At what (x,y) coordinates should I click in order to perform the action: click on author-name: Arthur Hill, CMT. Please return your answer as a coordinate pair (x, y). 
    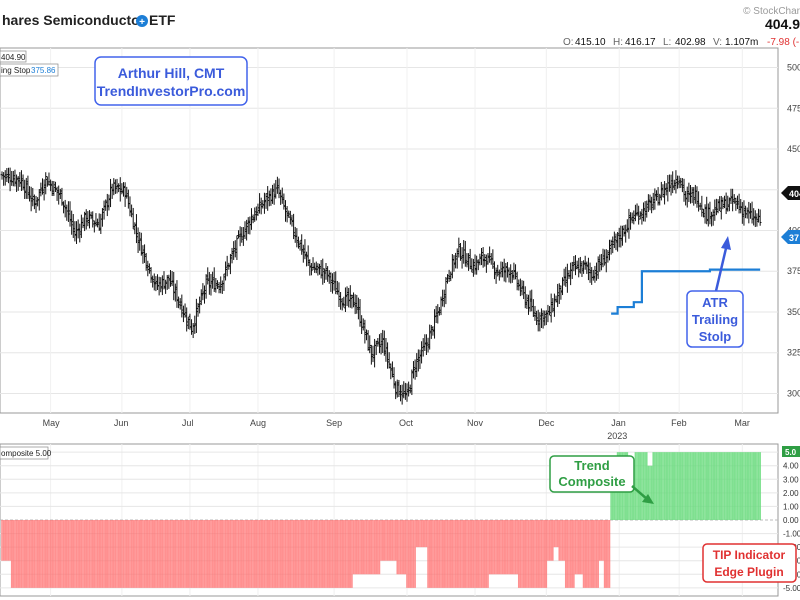
    Looking at the image, I should click on (171, 73).